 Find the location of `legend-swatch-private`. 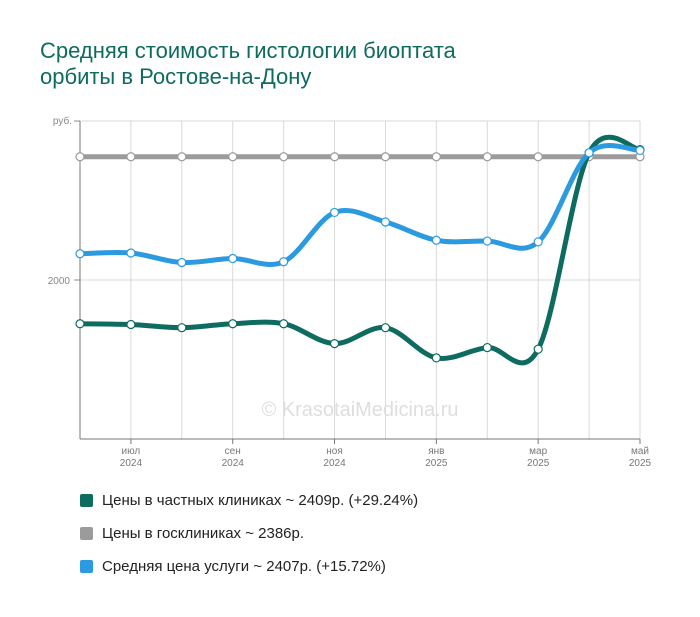

legend-swatch-private is located at coordinates (86, 500).